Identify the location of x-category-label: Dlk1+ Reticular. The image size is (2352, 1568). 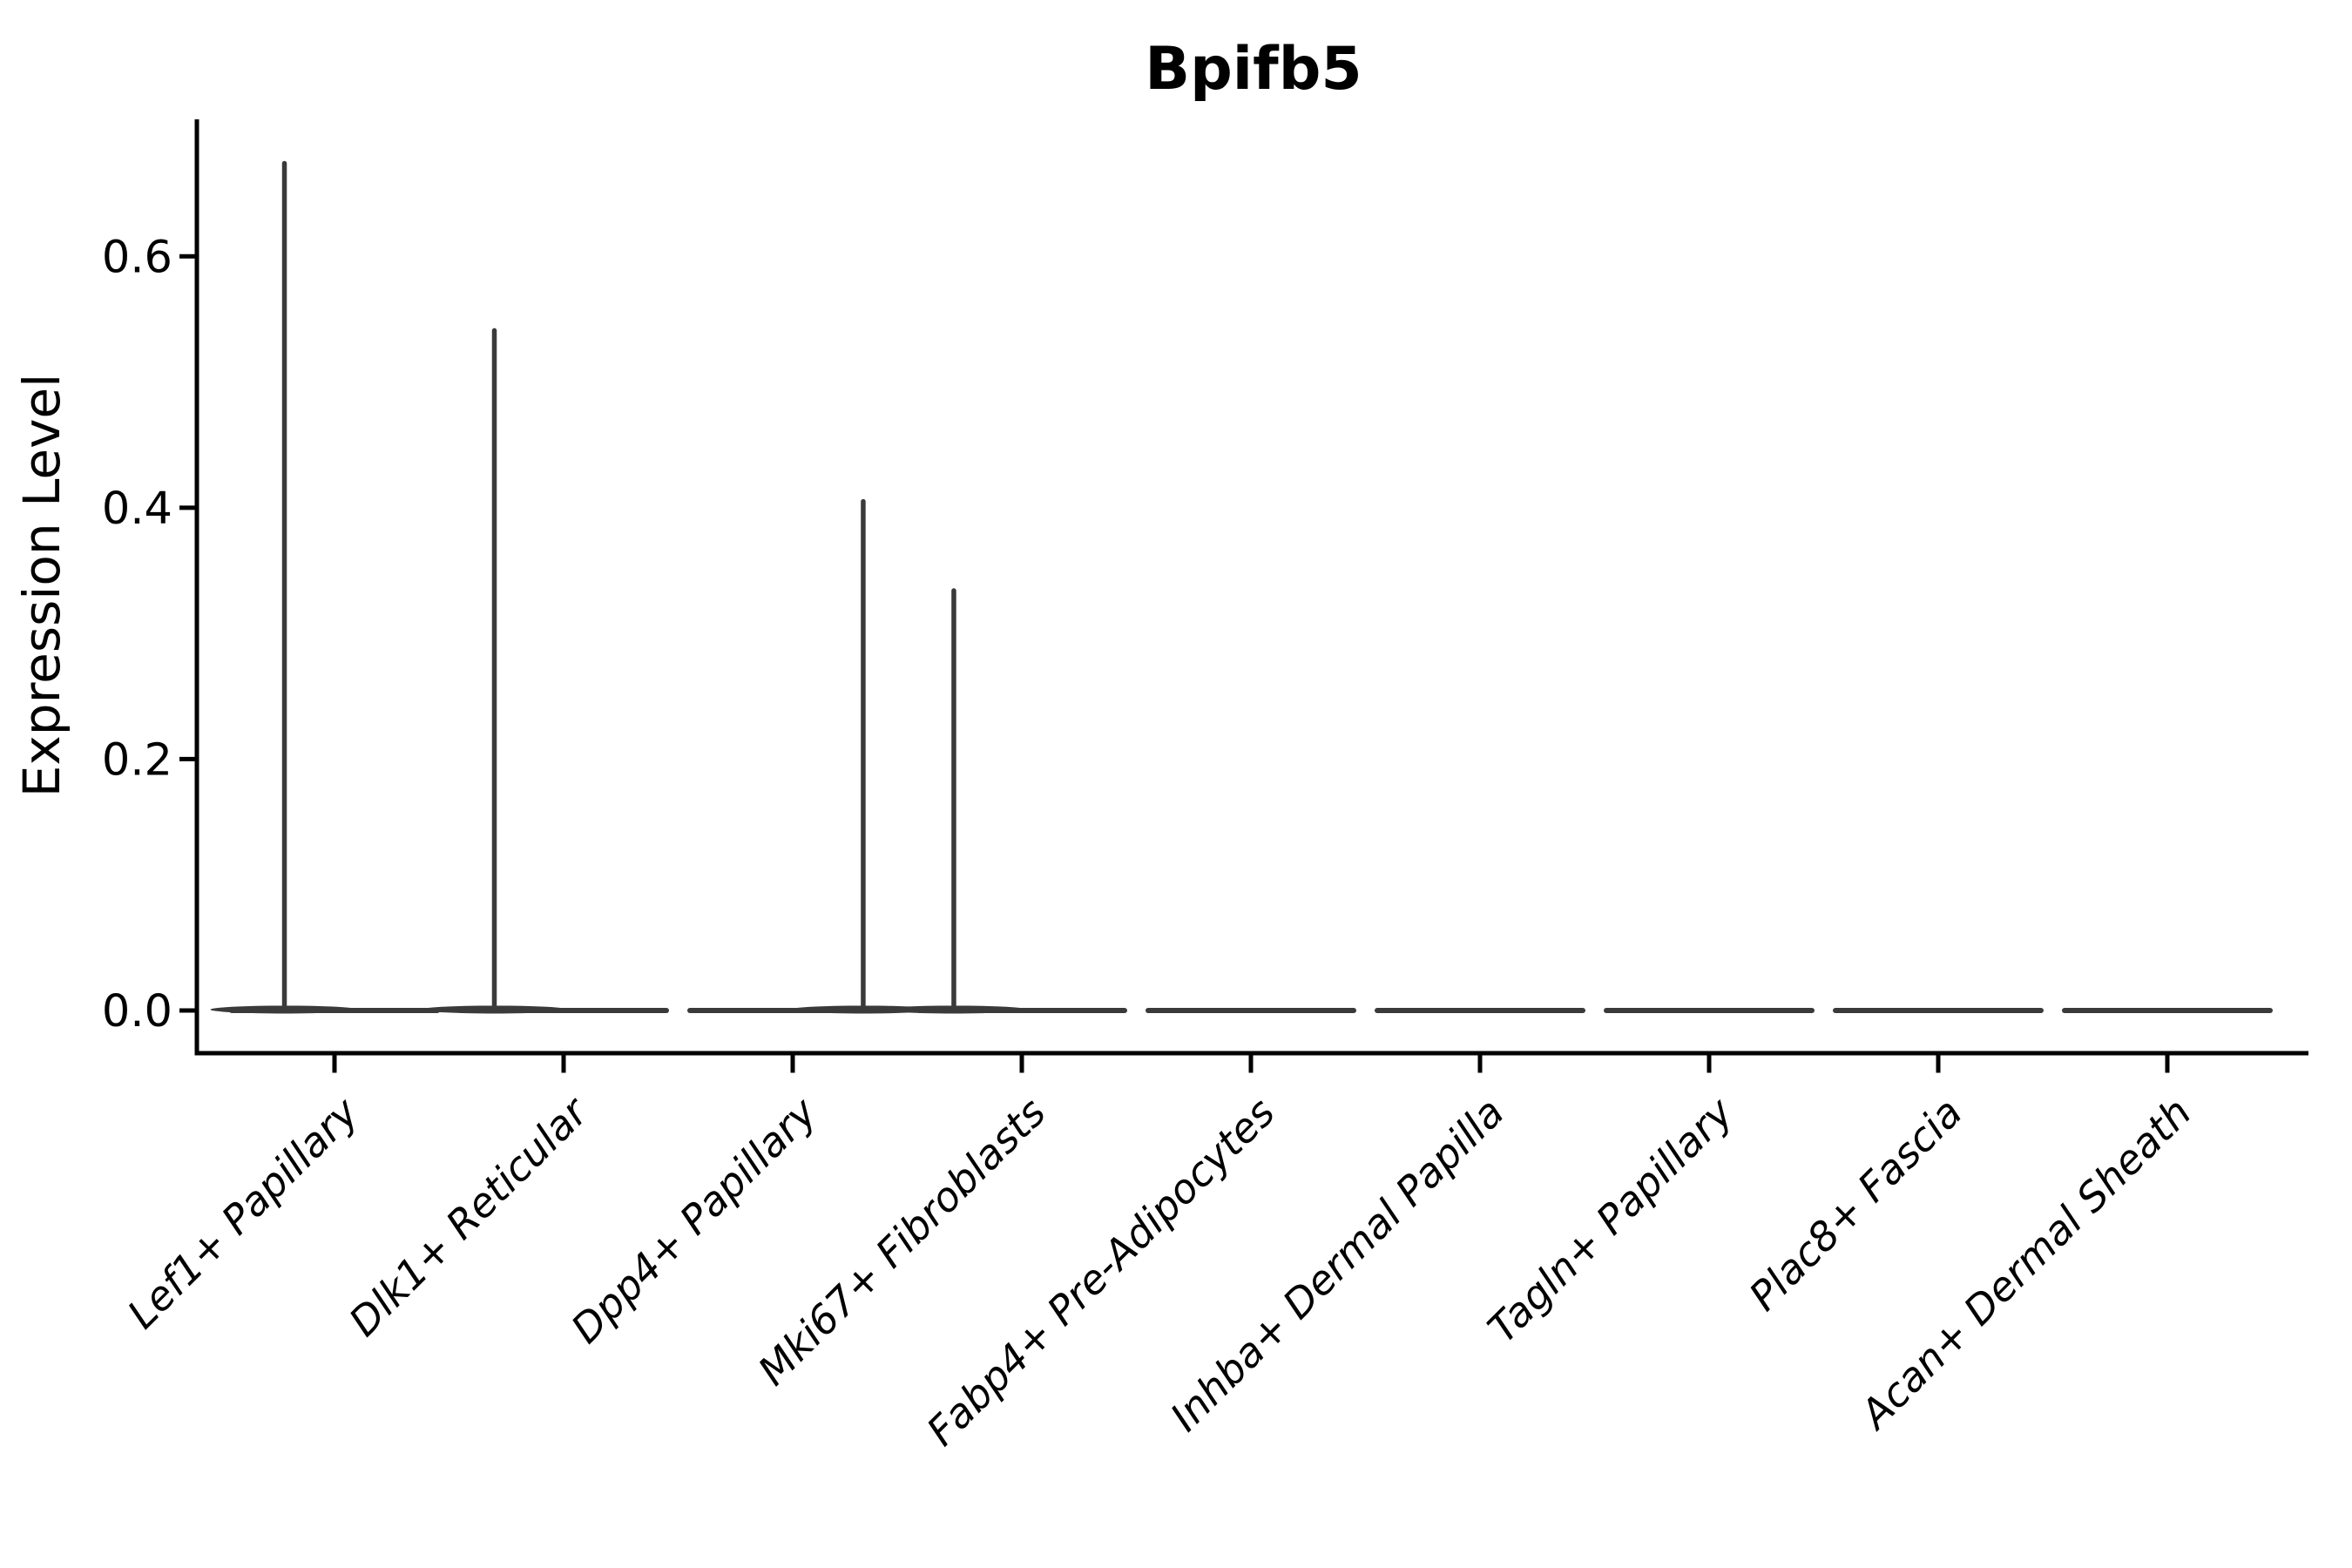
(469, 1215).